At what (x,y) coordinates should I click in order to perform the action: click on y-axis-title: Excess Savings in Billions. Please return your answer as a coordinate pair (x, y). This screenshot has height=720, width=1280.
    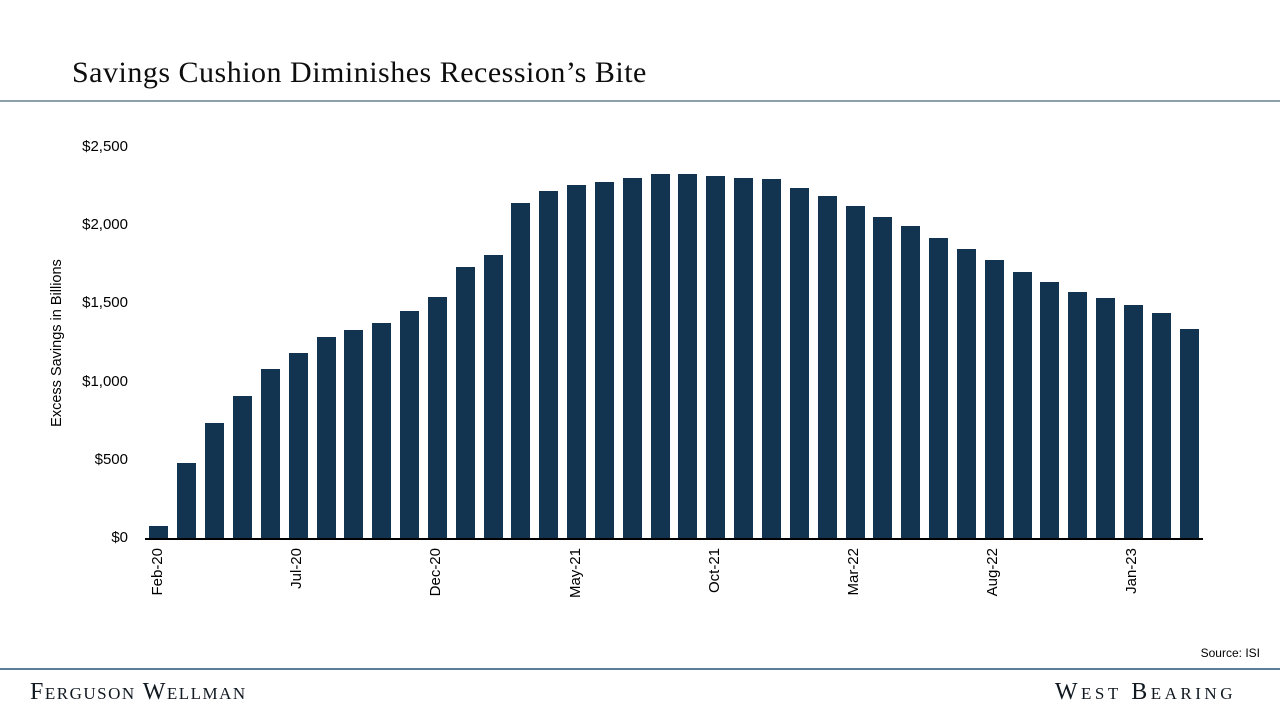
    Looking at the image, I should click on (57, 343).